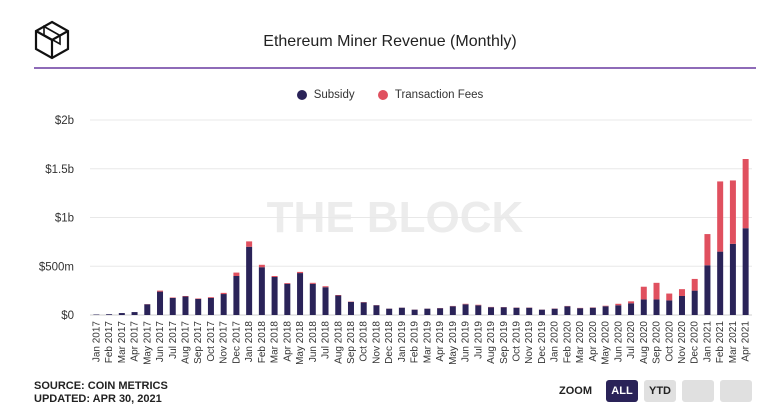  I want to click on chart-title: Ethereum Miner Revenue (Monthly), so click(390, 41).